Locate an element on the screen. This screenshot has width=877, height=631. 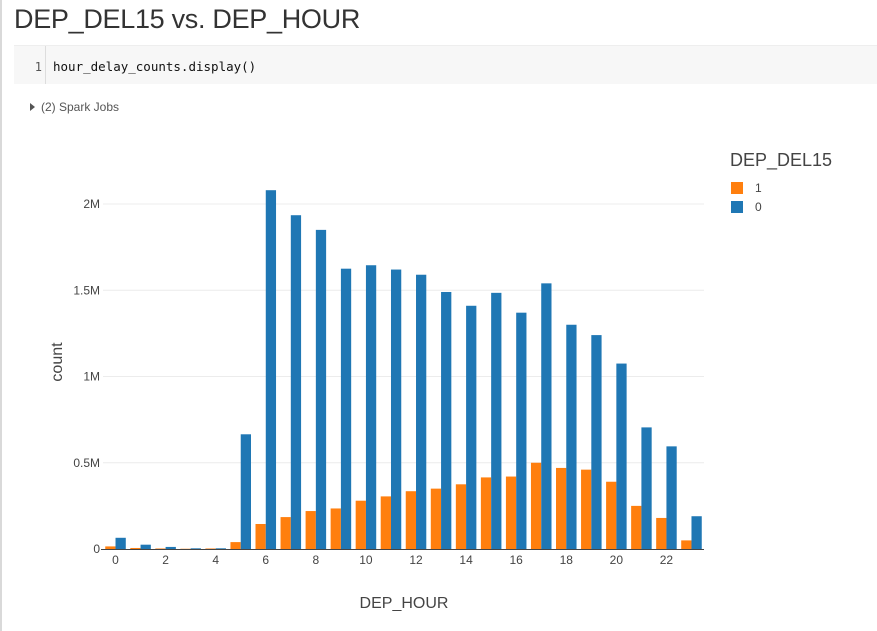
spark-jobs-toggle: (2) Spark Jobs is located at coordinates (74, 107).